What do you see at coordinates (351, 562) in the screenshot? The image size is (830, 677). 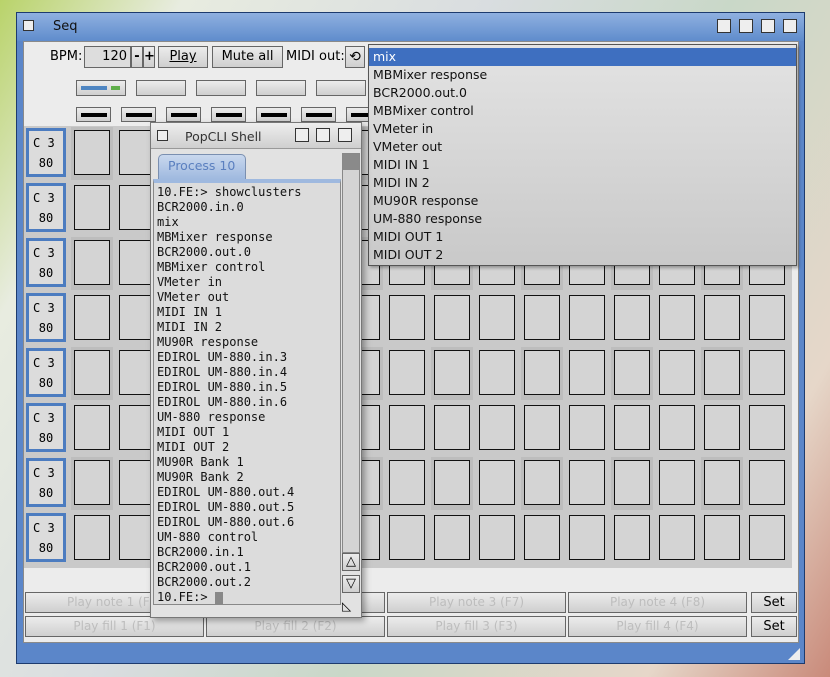 I see `scroll-up-icon: △` at bounding box center [351, 562].